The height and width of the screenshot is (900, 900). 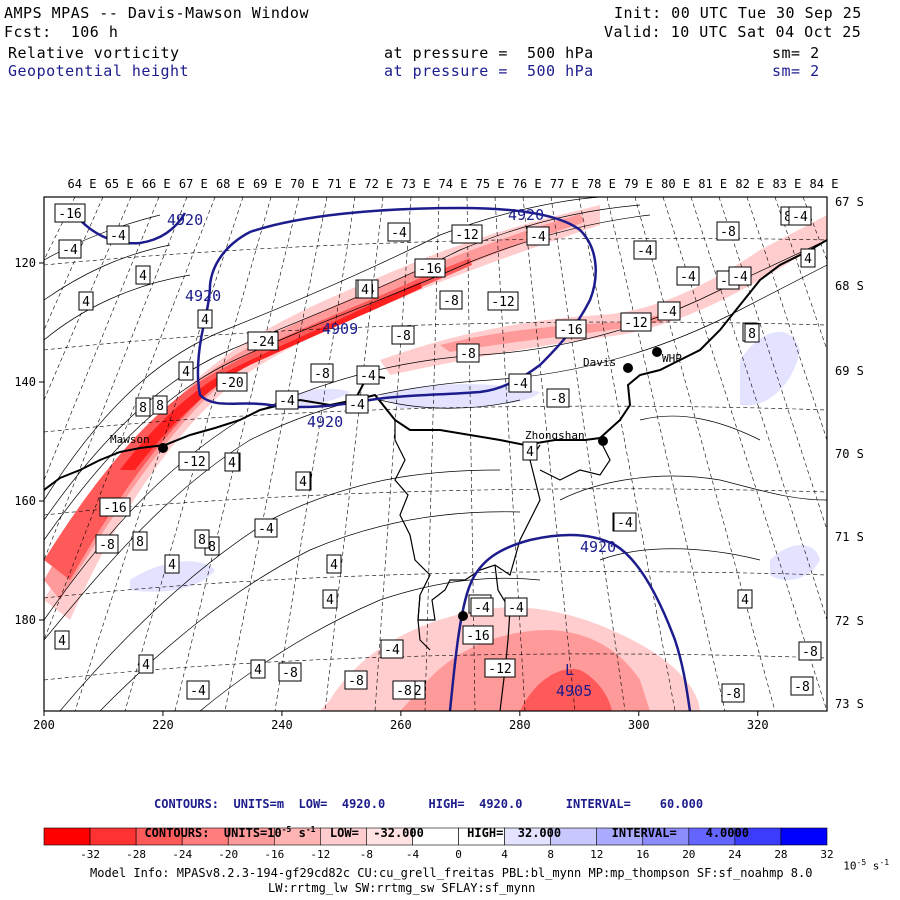 I want to click on field2-name: Geopotential height, so click(x=99, y=71).